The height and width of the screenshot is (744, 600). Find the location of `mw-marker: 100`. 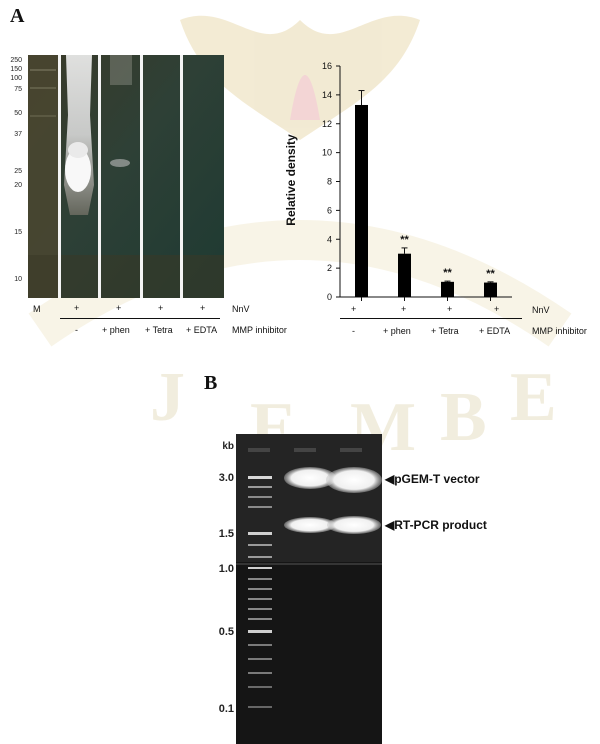

mw-marker: 100 is located at coordinates (16, 78).